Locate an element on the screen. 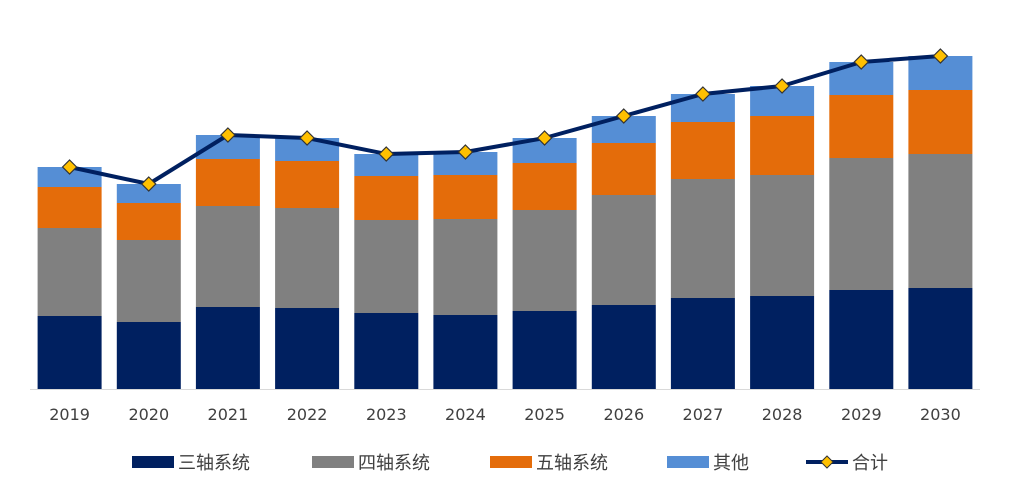 The height and width of the screenshot is (502, 1013). legend-label-3: 其他 is located at coordinates (731, 463).